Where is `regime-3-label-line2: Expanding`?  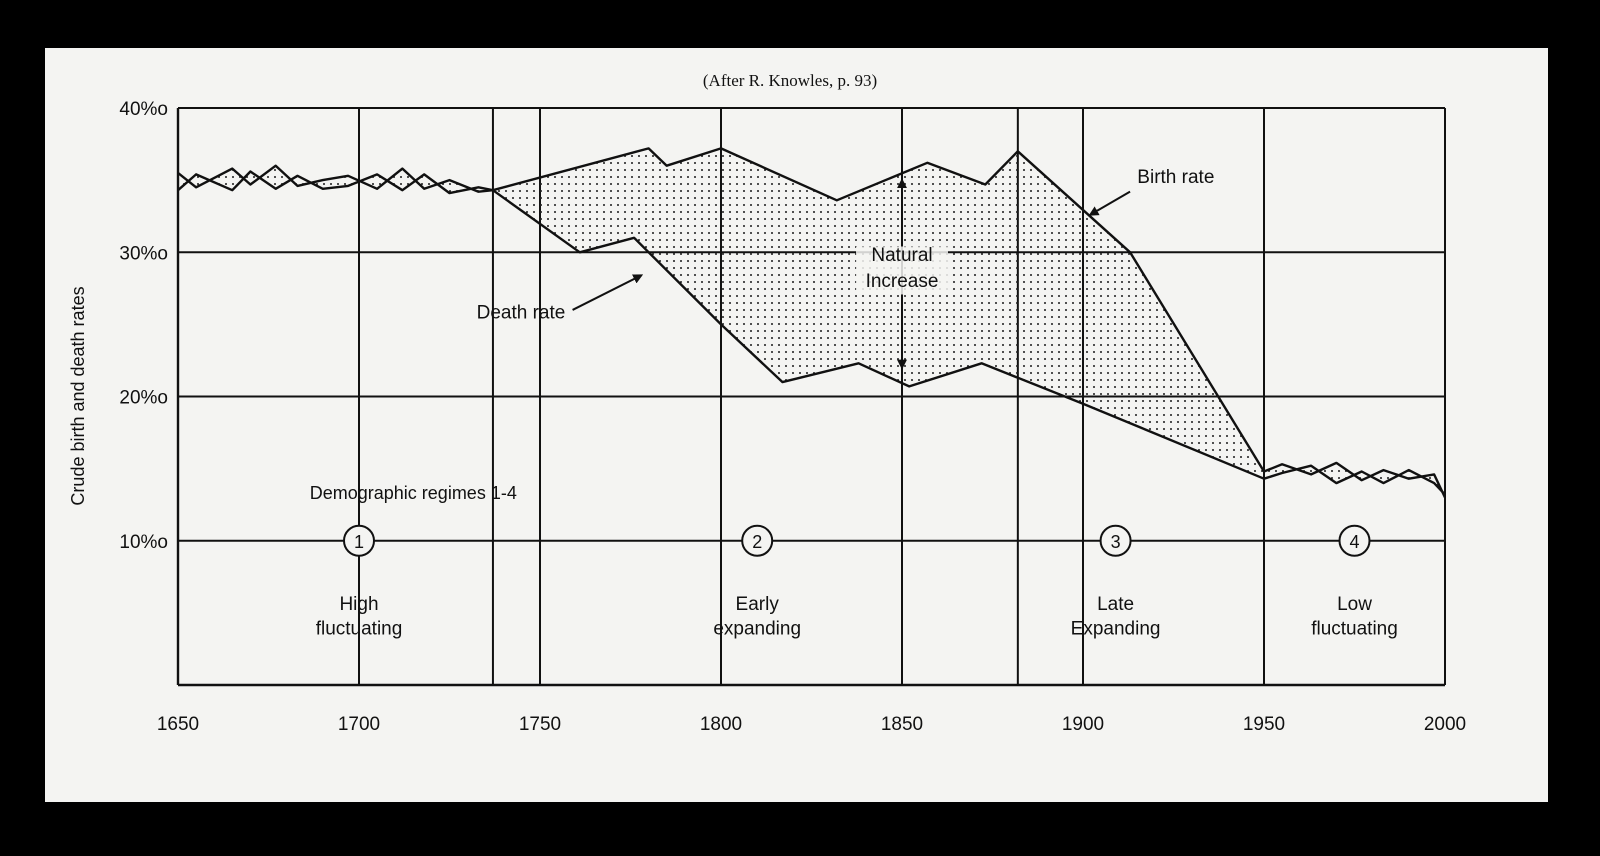 regime-3-label-line2: Expanding is located at coordinates (1116, 629).